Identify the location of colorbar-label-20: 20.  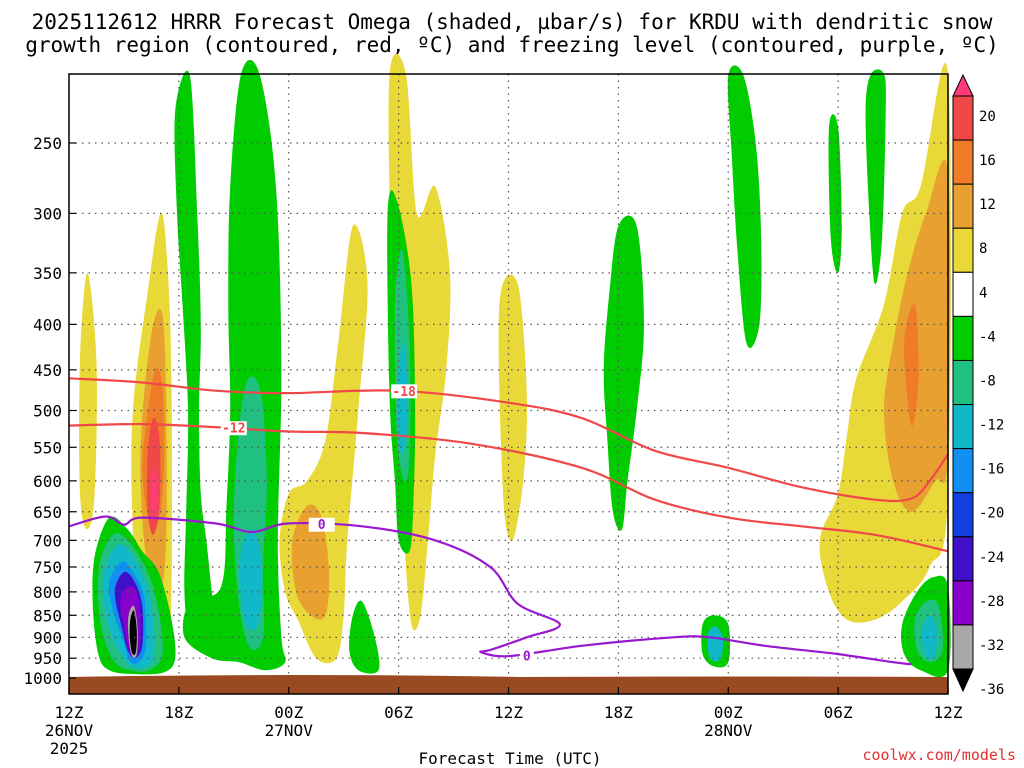
(987, 117).